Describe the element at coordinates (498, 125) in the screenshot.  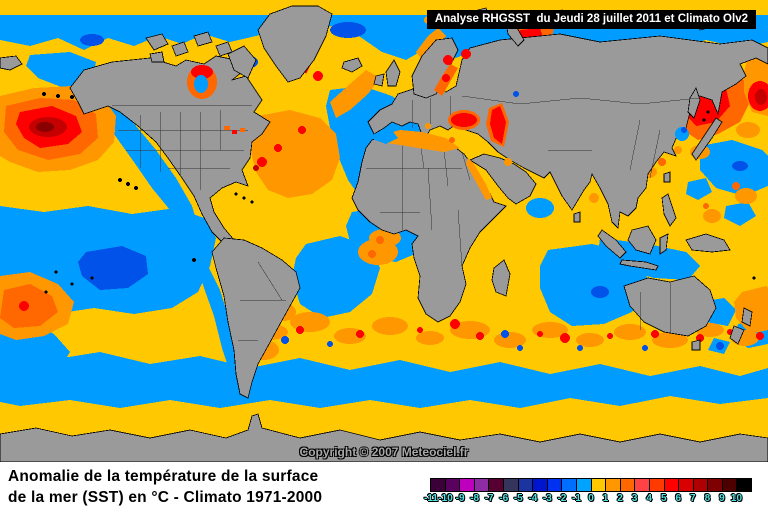
I see `caspian-sea-hot` at that location.